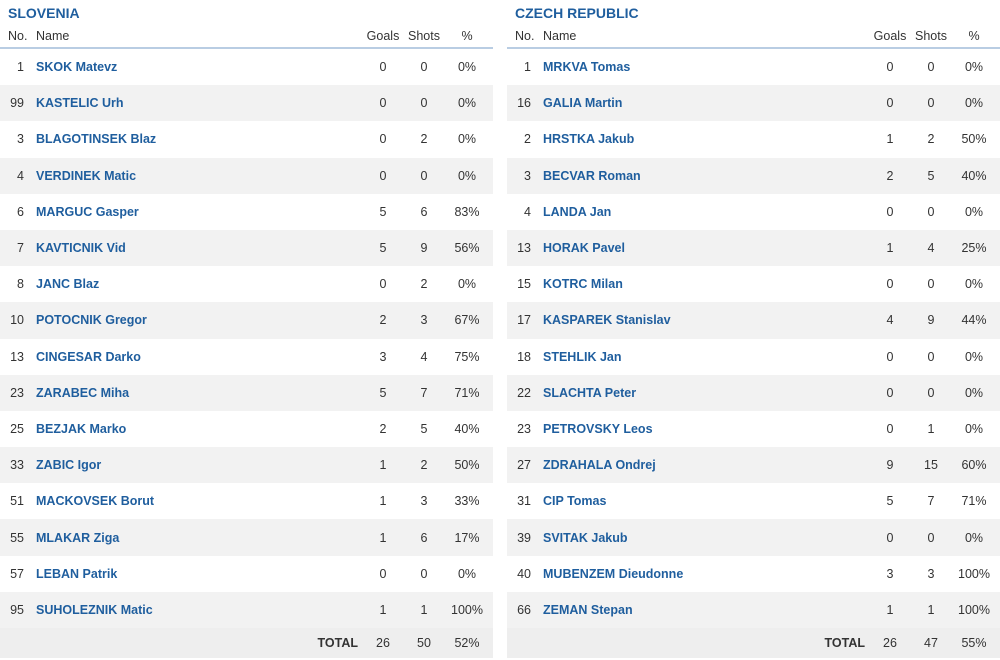 Image resolution: width=1000 pixels, height=660 pixels. I want to click on table-row: 51 MACKOVSEK Borut 1 3 33%, so click(246, 501).